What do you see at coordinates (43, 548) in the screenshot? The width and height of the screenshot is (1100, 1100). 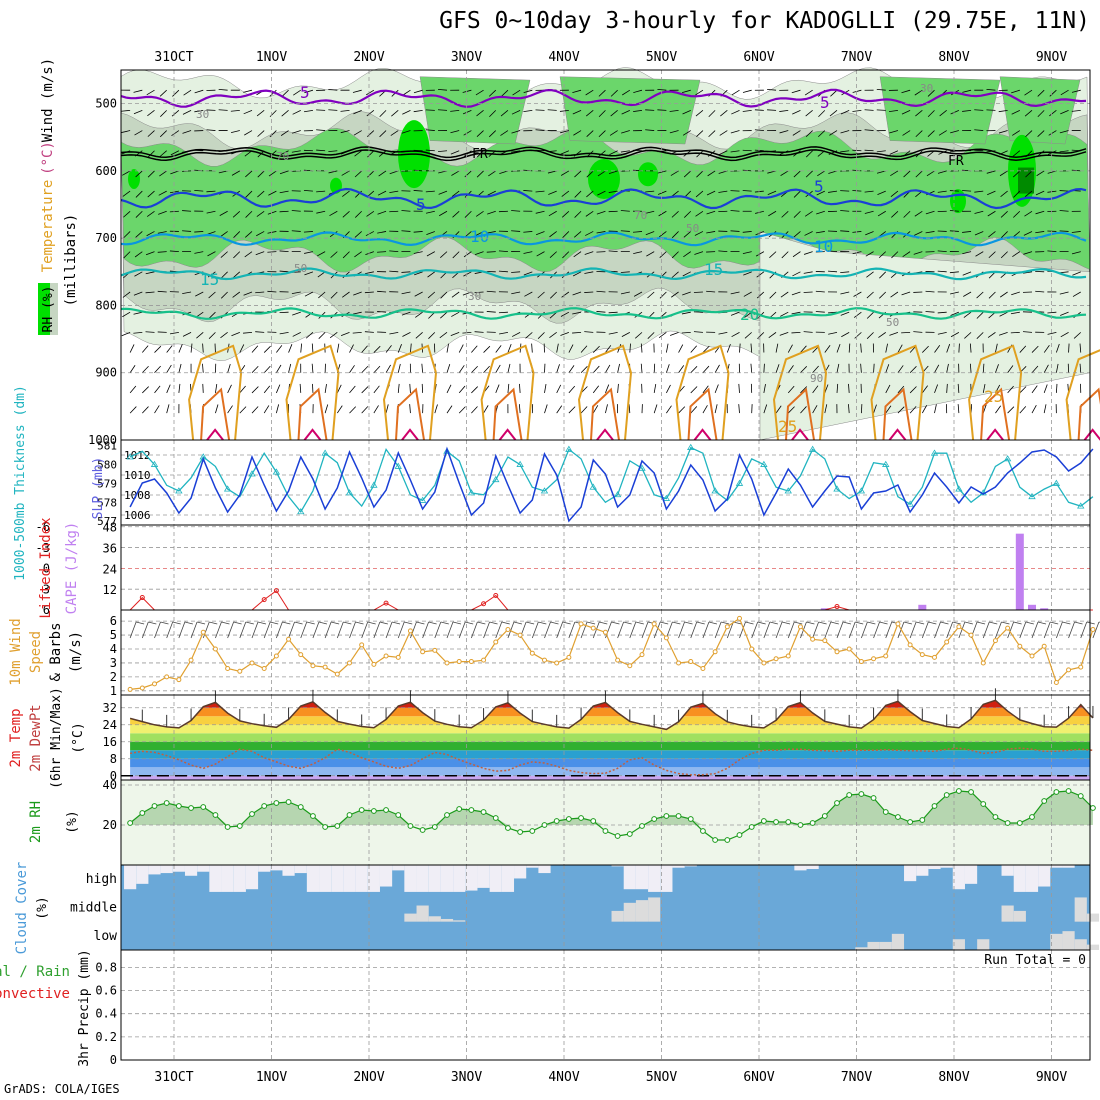 I see `li-tick-label: -3` at bounding box center [43, 548].